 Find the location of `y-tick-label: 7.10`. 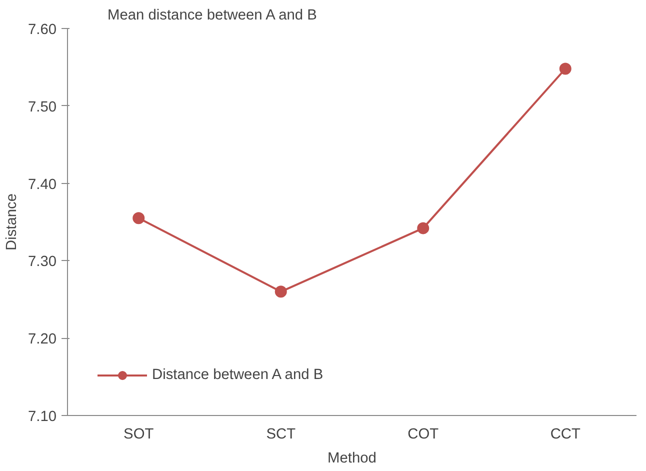

y-tick-label: 7.10 is located at coordinates (42, 417).